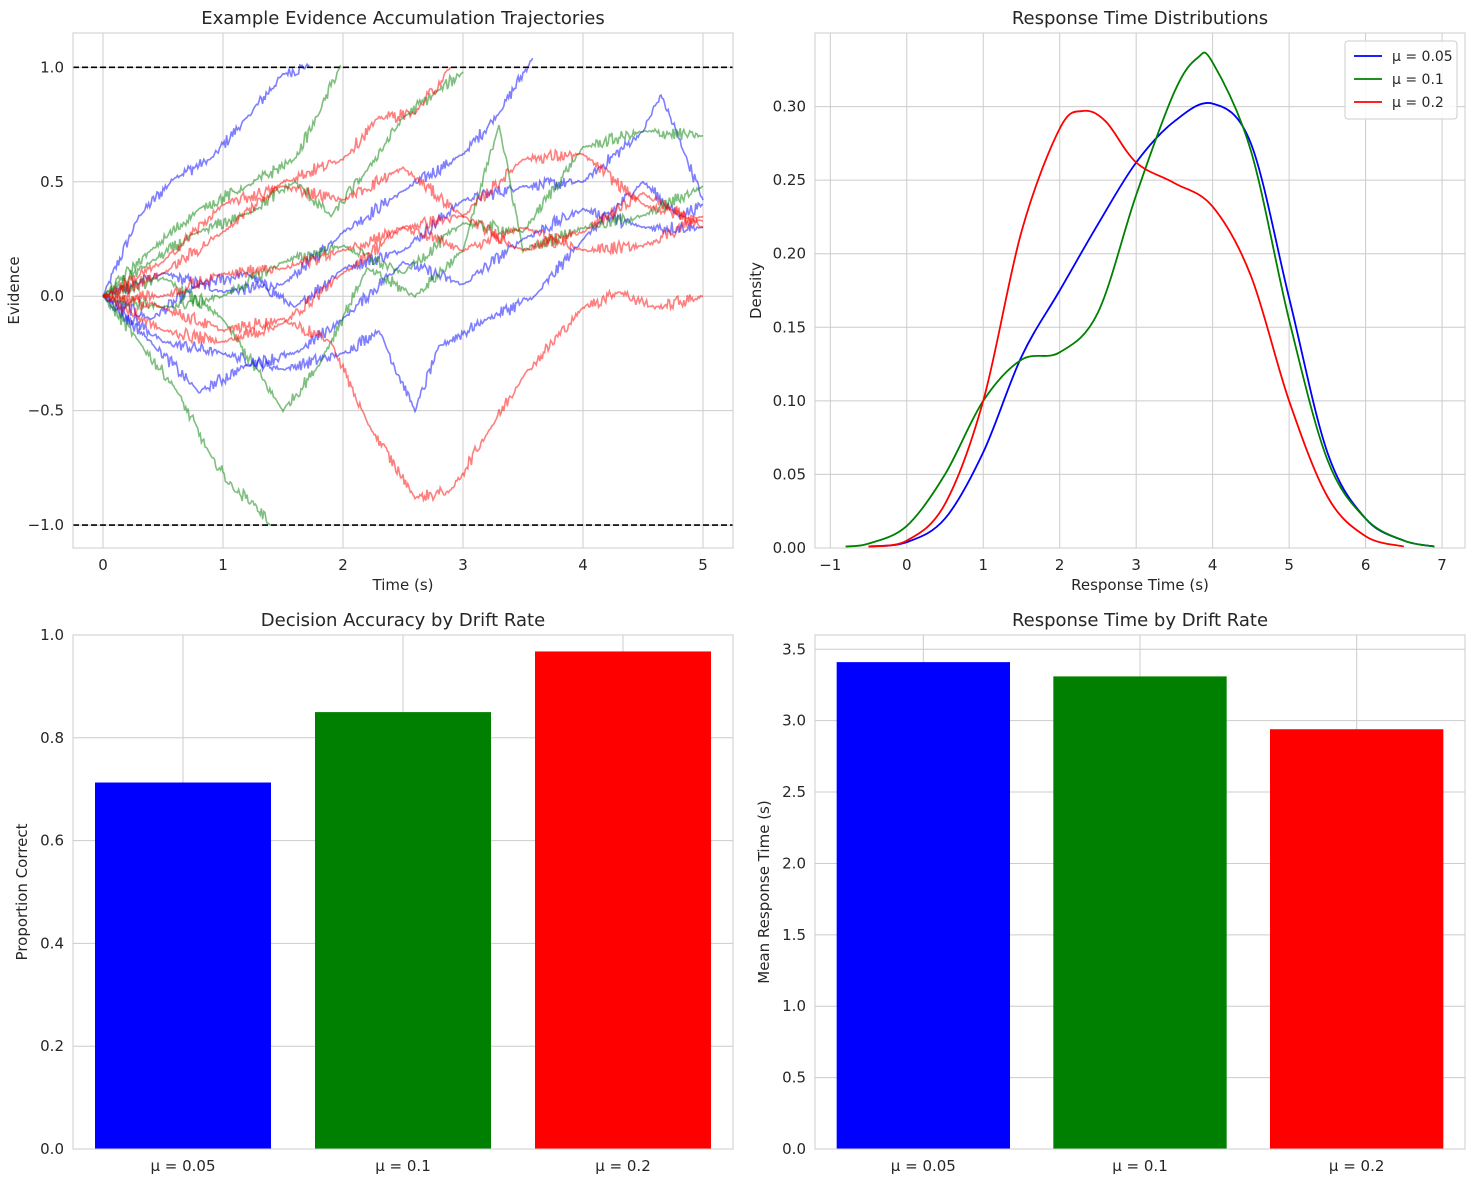  Describe the element at coordinates (794, 935) in the screenshot. I see `y-tick-label: 1.5` at that location.